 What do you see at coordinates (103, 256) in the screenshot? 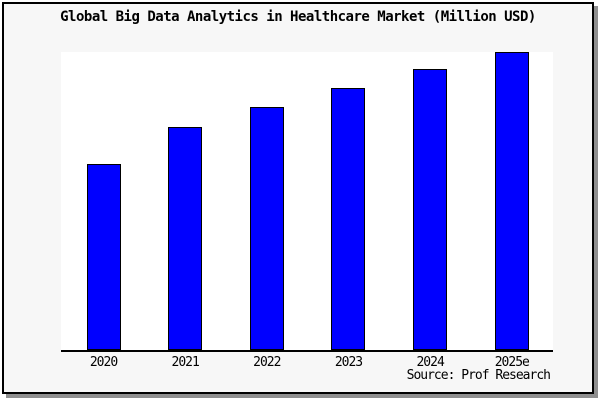
I see `bar-2020` at bounding box center [103, 256].